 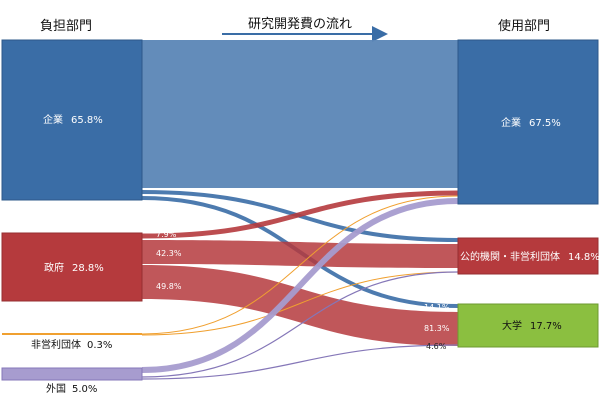 I want to click on node-source-company-name: 企業, so click(x=53, y=119).